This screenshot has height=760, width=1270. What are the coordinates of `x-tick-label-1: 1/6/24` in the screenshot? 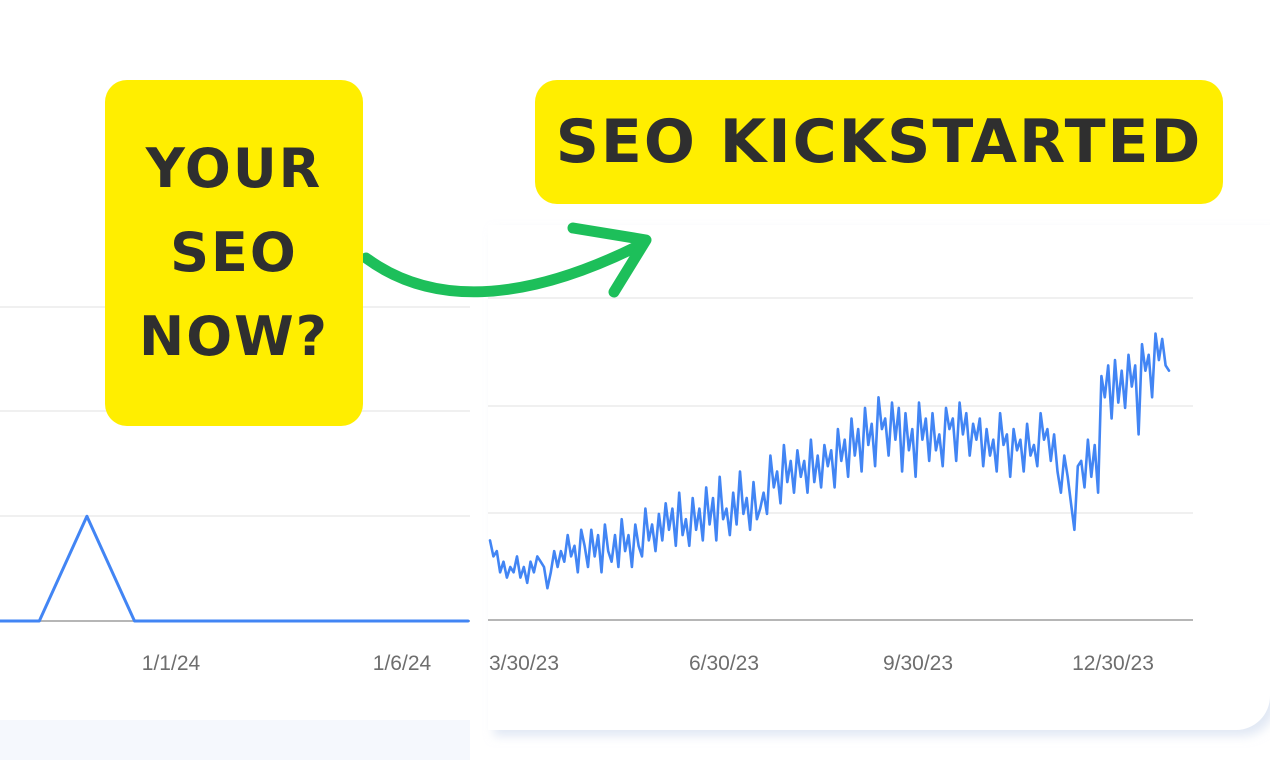 It's located at (402, 663).